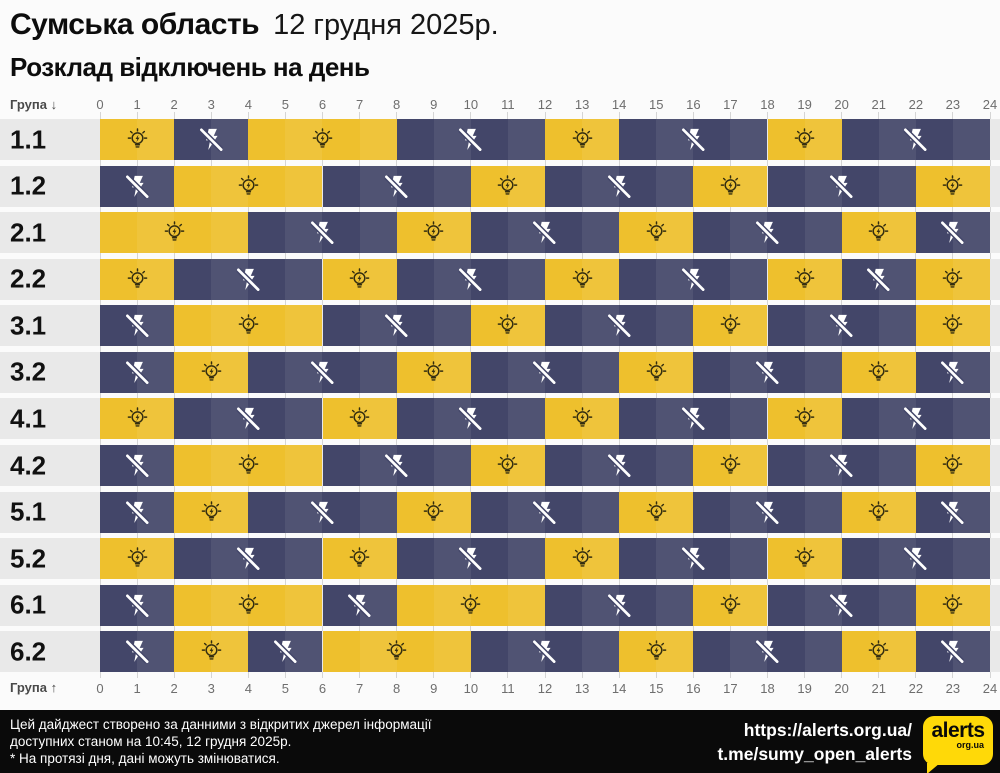 Image resolution: width=1000 pixels, height=773 pixels. I want to click on group-axis-label-bottom: Група ↑, so click(34, 687).